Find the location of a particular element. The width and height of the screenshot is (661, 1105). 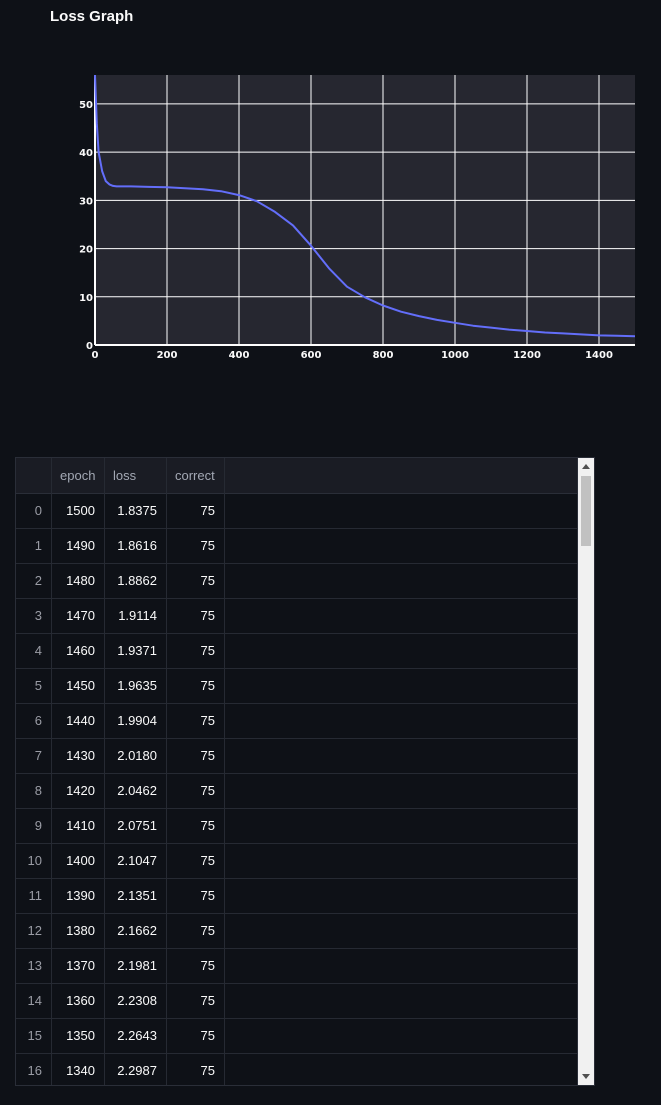

cell-epoch: 1480 is located at coordinates (78, 580).